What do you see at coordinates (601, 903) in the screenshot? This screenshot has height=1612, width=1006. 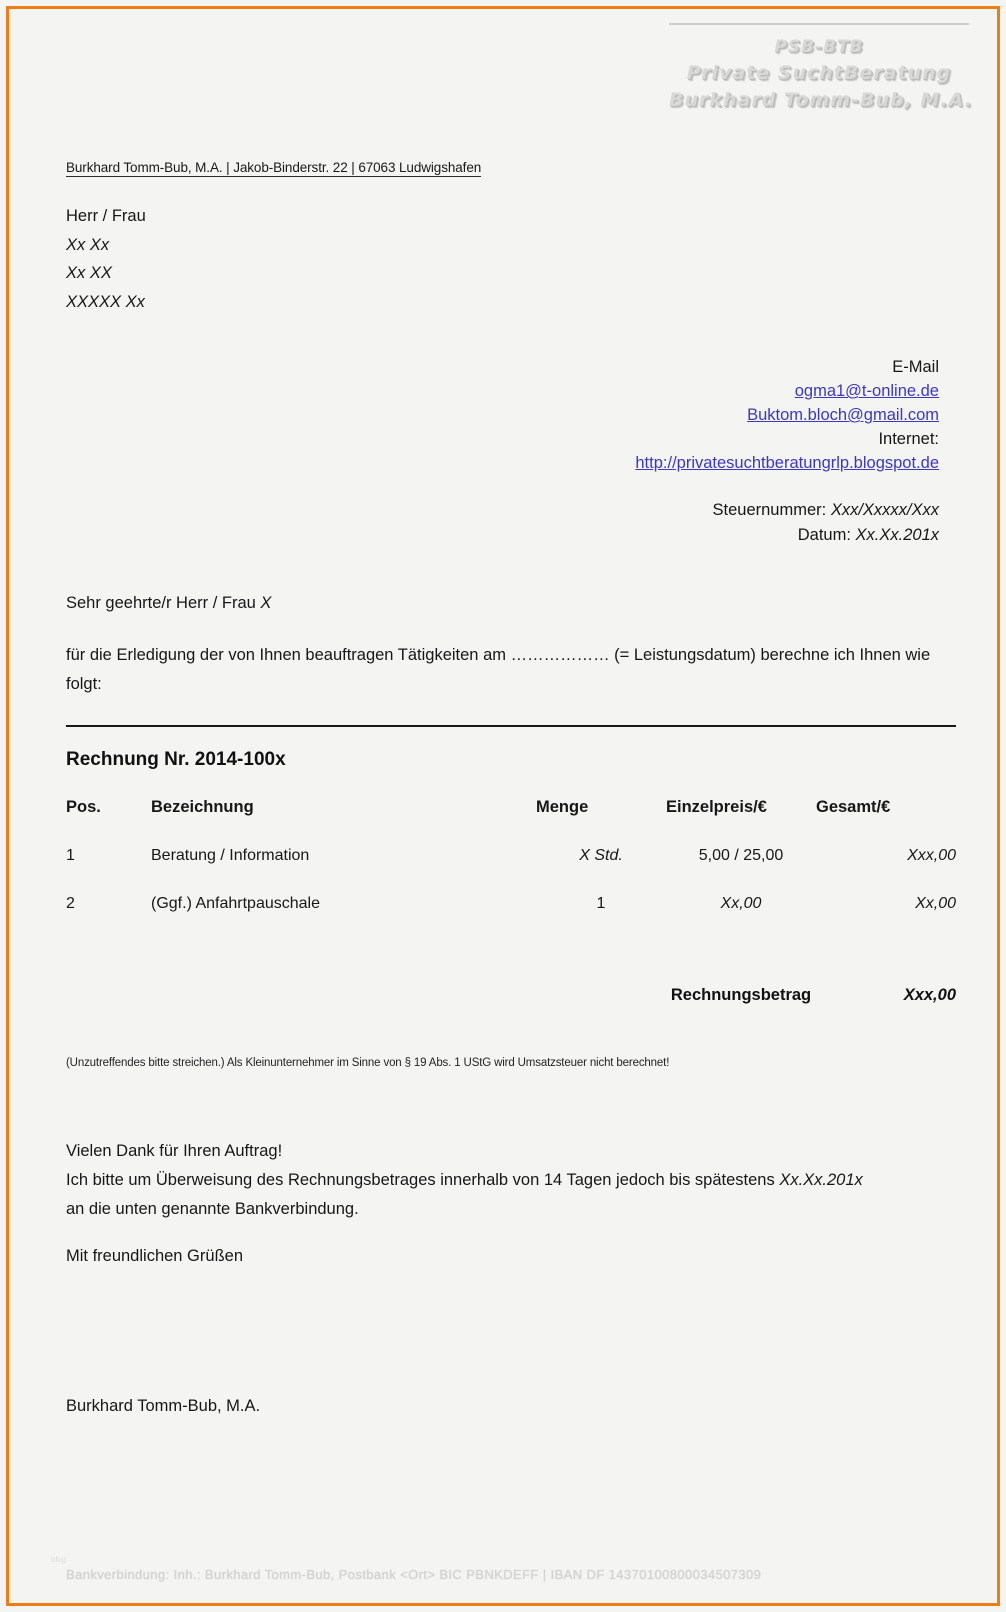 I see `row-quantity: 1` at bounding box center [601, 903].